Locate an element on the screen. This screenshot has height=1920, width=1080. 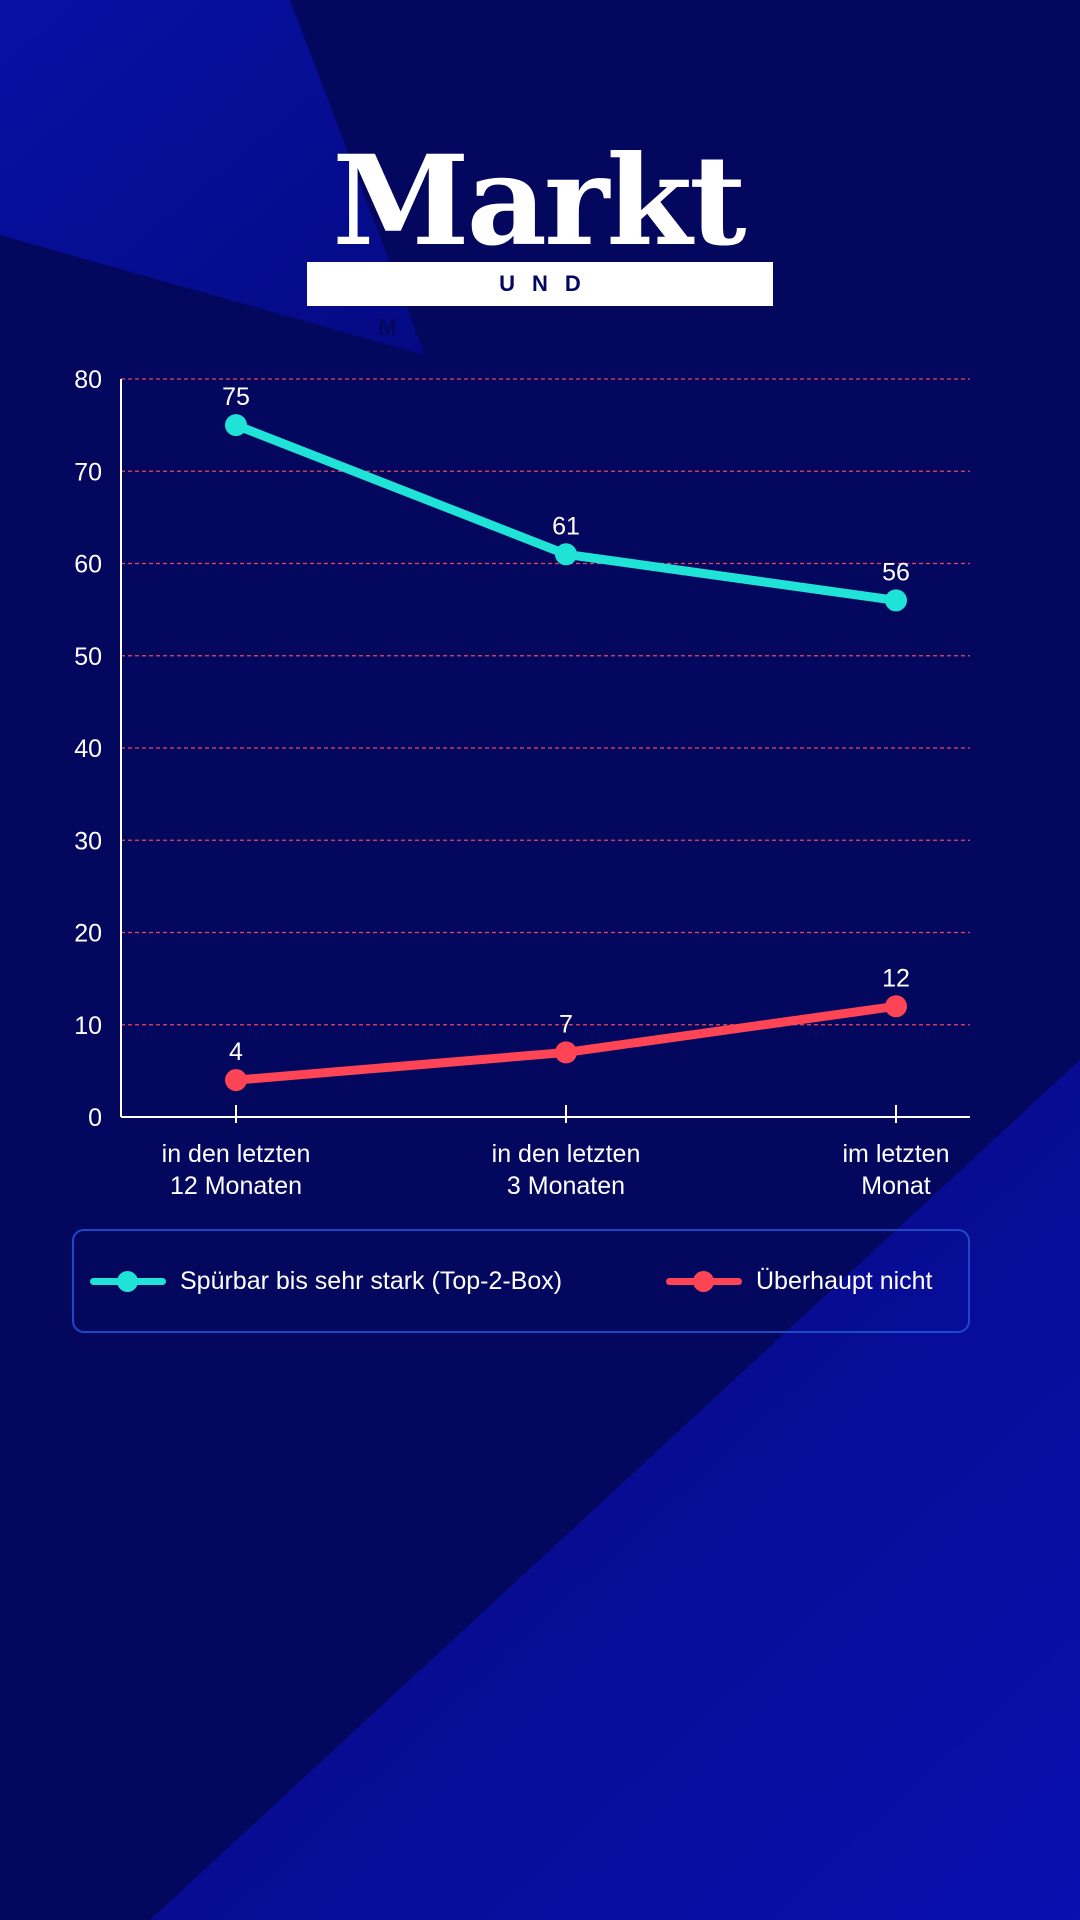
legend-item-top2: Spürbar bis sehr stark (Top-2-Box) is located at coordinates (326, 1281).